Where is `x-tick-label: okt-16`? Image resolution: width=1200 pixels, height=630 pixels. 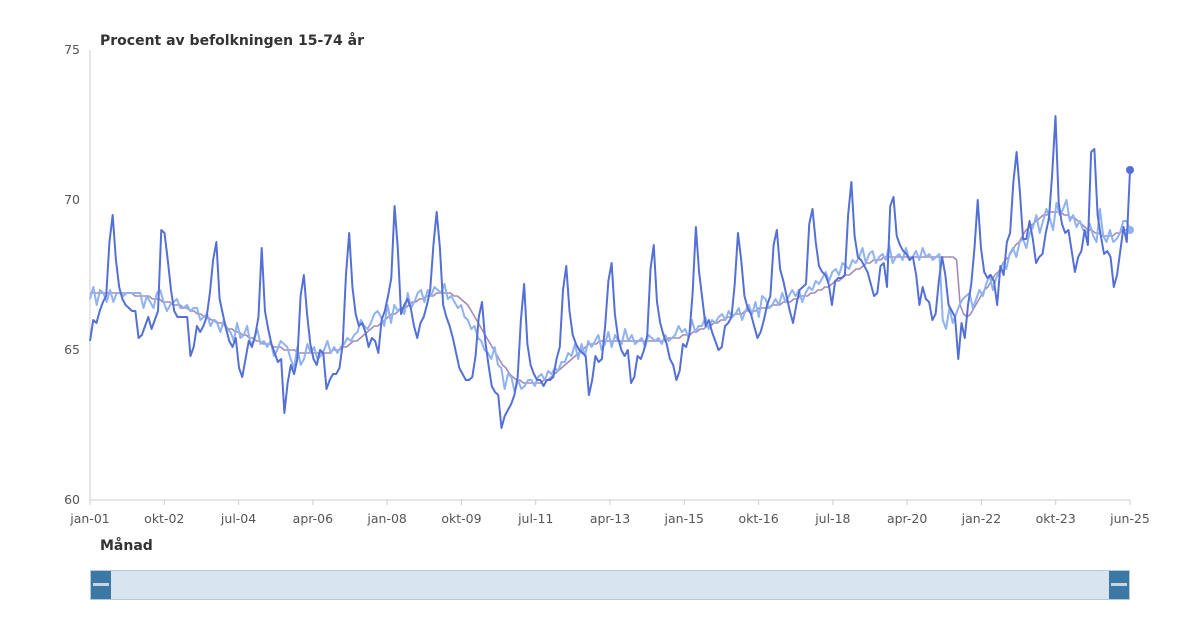 x-tick-label: okt-16 is located at coordinates (758, 518).